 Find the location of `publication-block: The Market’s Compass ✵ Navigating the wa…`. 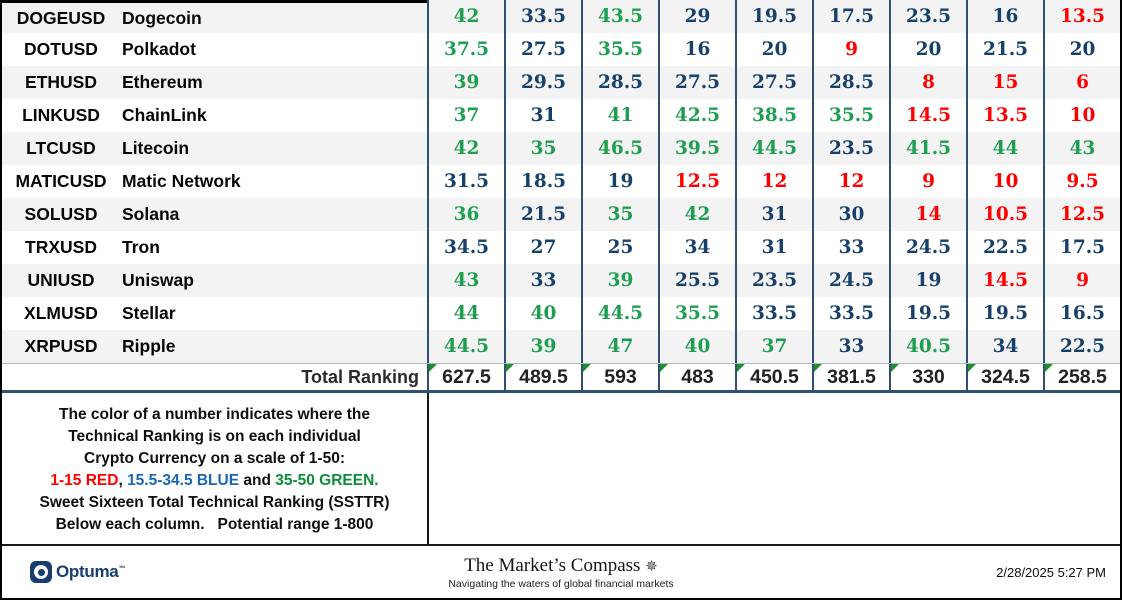

publication-block: The Market’s Compass ✵ Navigating the wa… is located at coordinates (560, 572).